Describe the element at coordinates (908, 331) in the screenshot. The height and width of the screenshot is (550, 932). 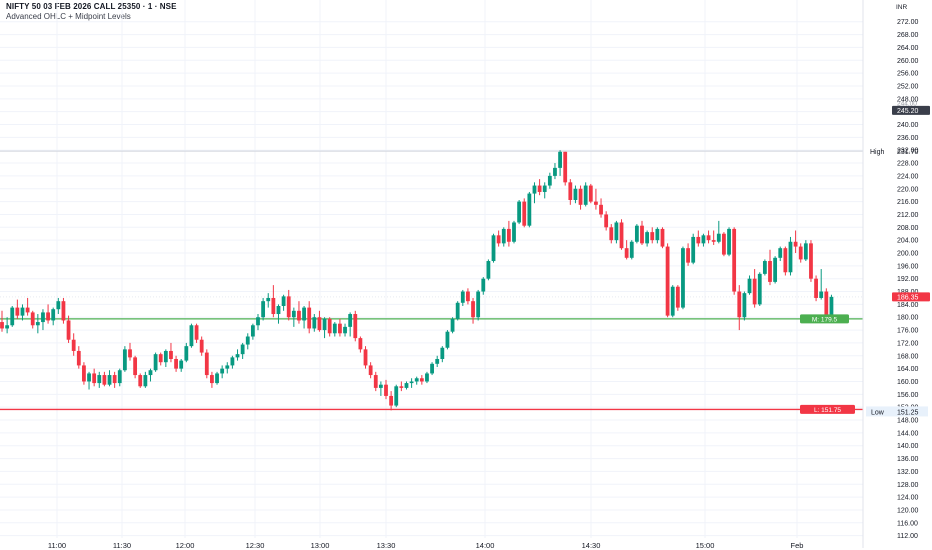
I see `y-tick-label: 176.00` at that location.